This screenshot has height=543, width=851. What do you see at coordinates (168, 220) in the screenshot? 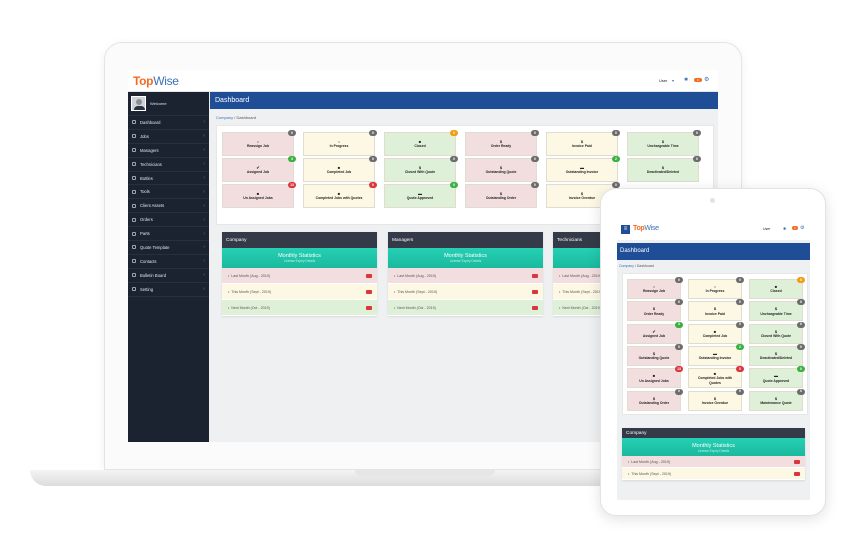
I see `sidebar-item-orders: Orders ‹` at bounding box center [168, 220].